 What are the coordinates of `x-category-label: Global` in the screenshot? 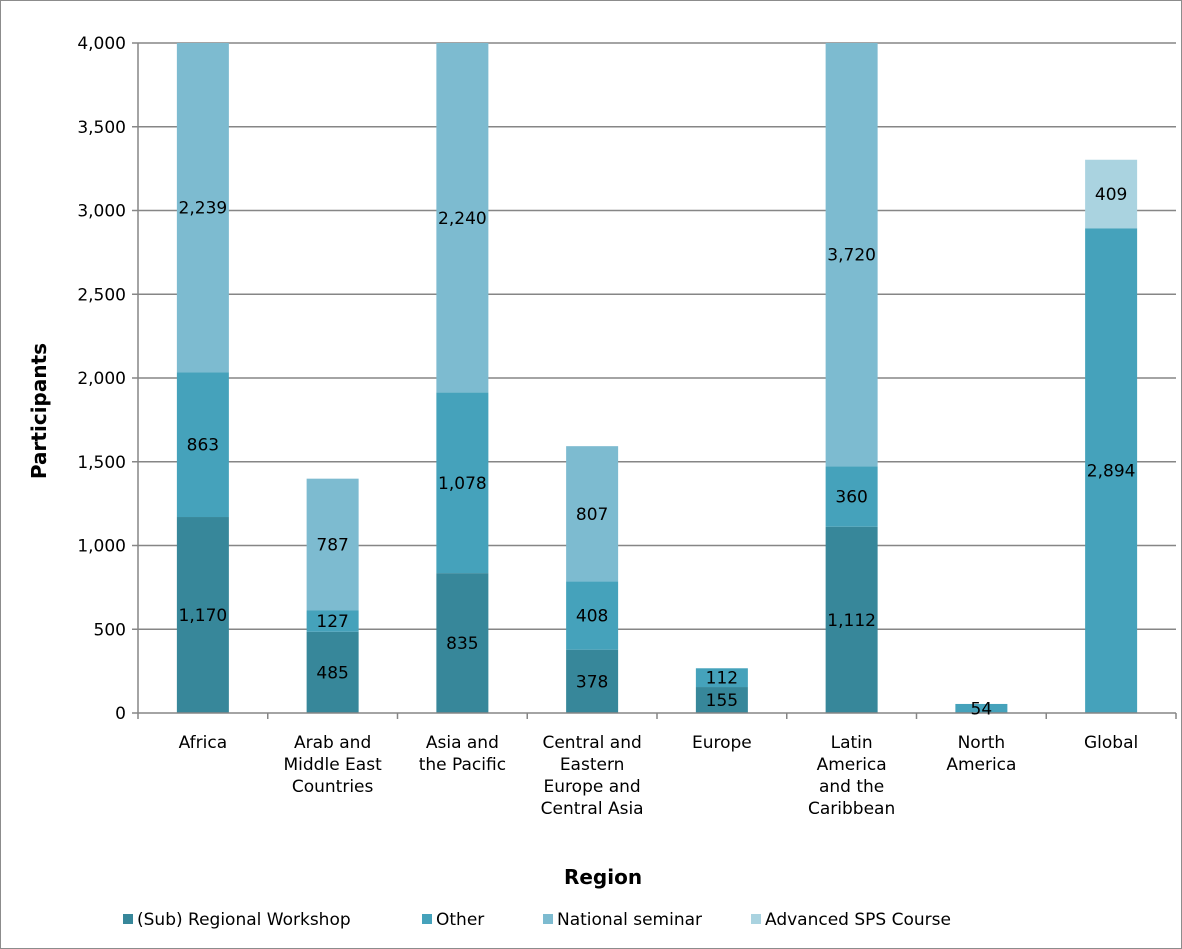 It's located at (1111, 743).